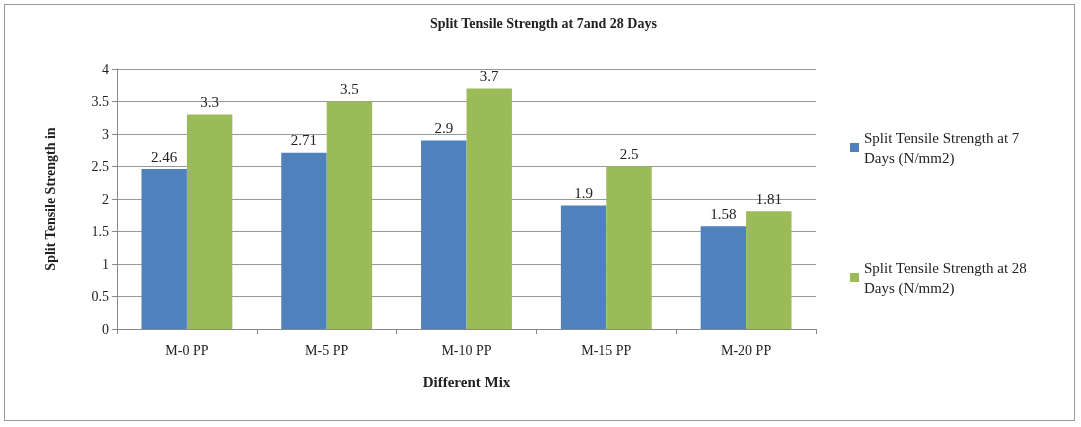 Image resolution: width=1081 pixels, height=427 pixels. What do you see at coordinates (629, 154) in the screenshot?
I see `data-label: 2.5` at bounding box center [629, 154].